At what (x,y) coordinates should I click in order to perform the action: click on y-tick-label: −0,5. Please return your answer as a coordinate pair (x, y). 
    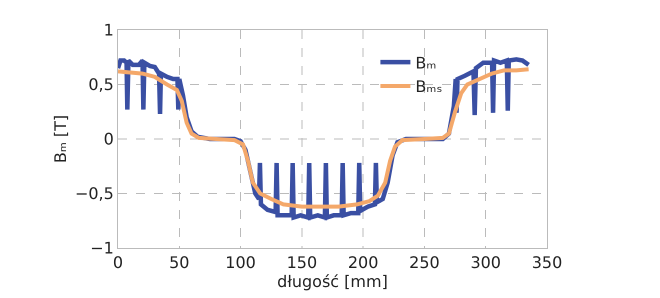
    Looking at the image, I should click on (94, 194).